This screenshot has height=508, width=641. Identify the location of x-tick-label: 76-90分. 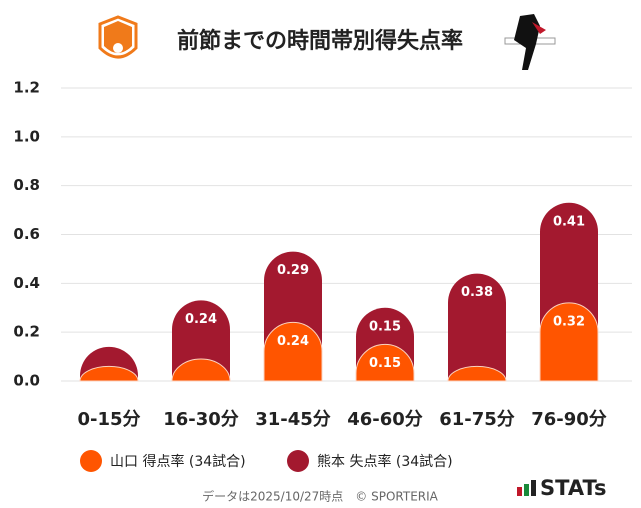
(569, 419).